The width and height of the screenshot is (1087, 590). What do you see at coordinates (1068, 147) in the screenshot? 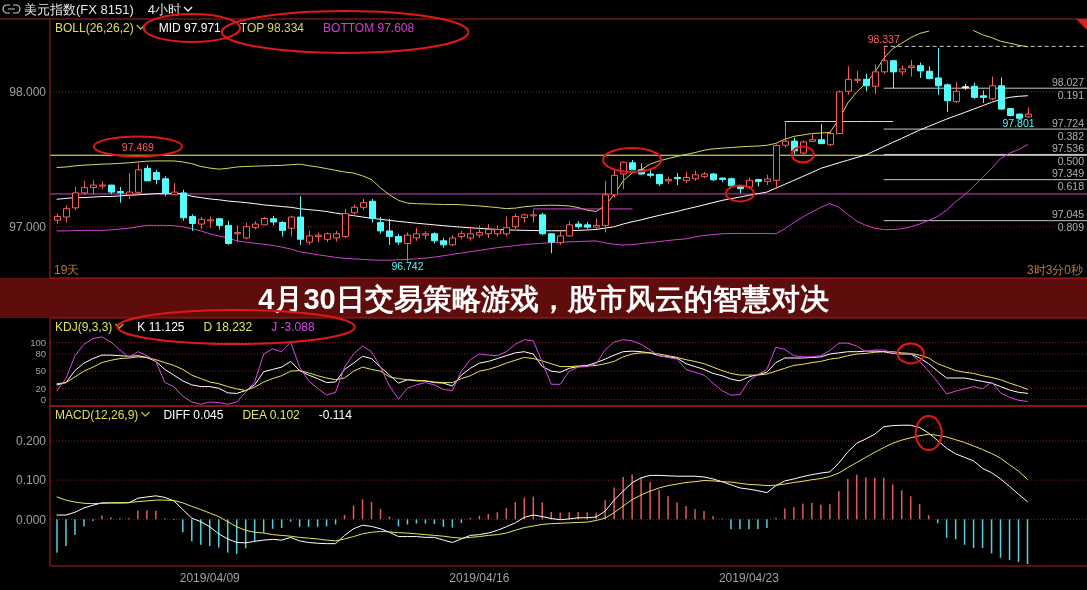
I see `annotation: 97.536` at bounding box center [1068, 147].